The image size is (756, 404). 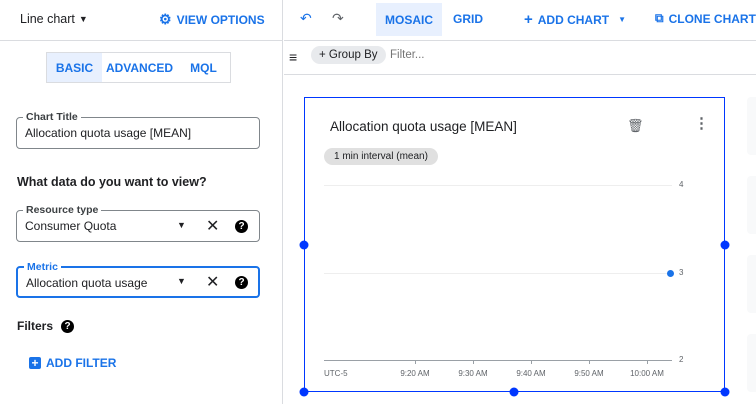 I want to click on chart-title-label: Chart Title, so click(x=52, y=117).